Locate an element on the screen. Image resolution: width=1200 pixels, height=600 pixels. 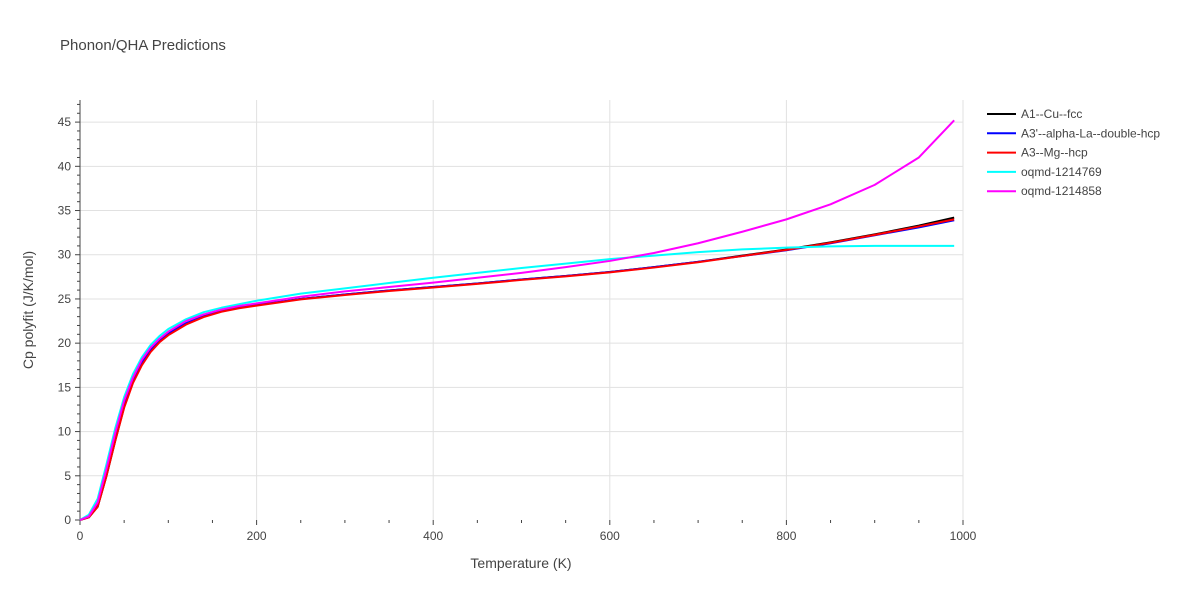
x-tick-label: 600 is located at coordinates (610, 536).